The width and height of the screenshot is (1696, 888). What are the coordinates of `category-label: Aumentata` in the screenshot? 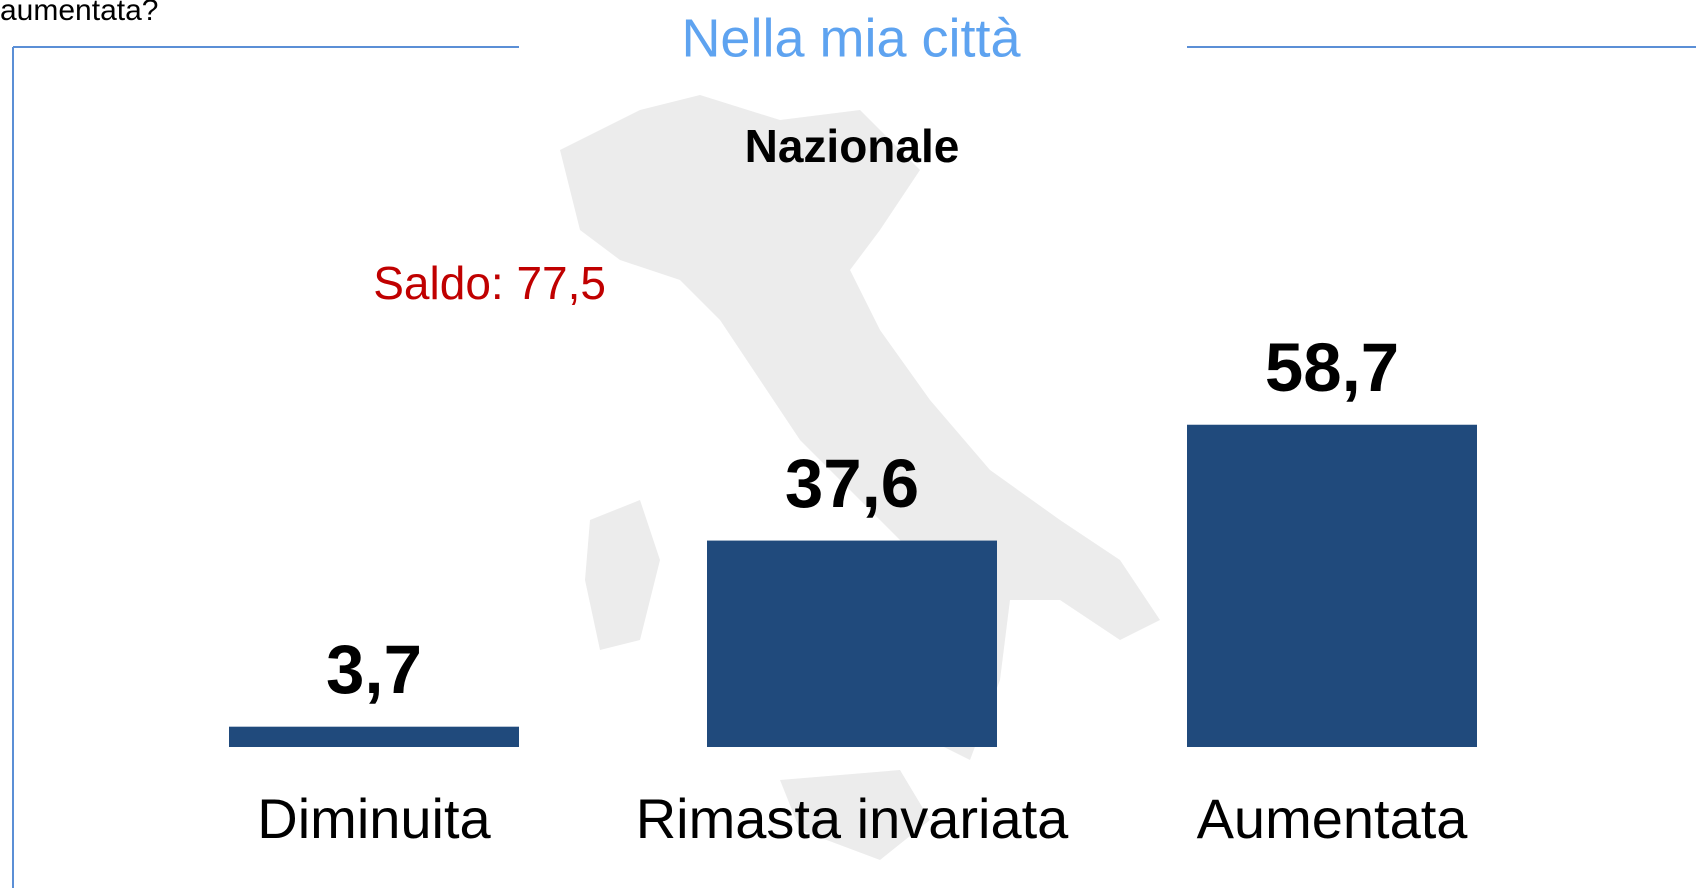 It's located at (1333, 818).